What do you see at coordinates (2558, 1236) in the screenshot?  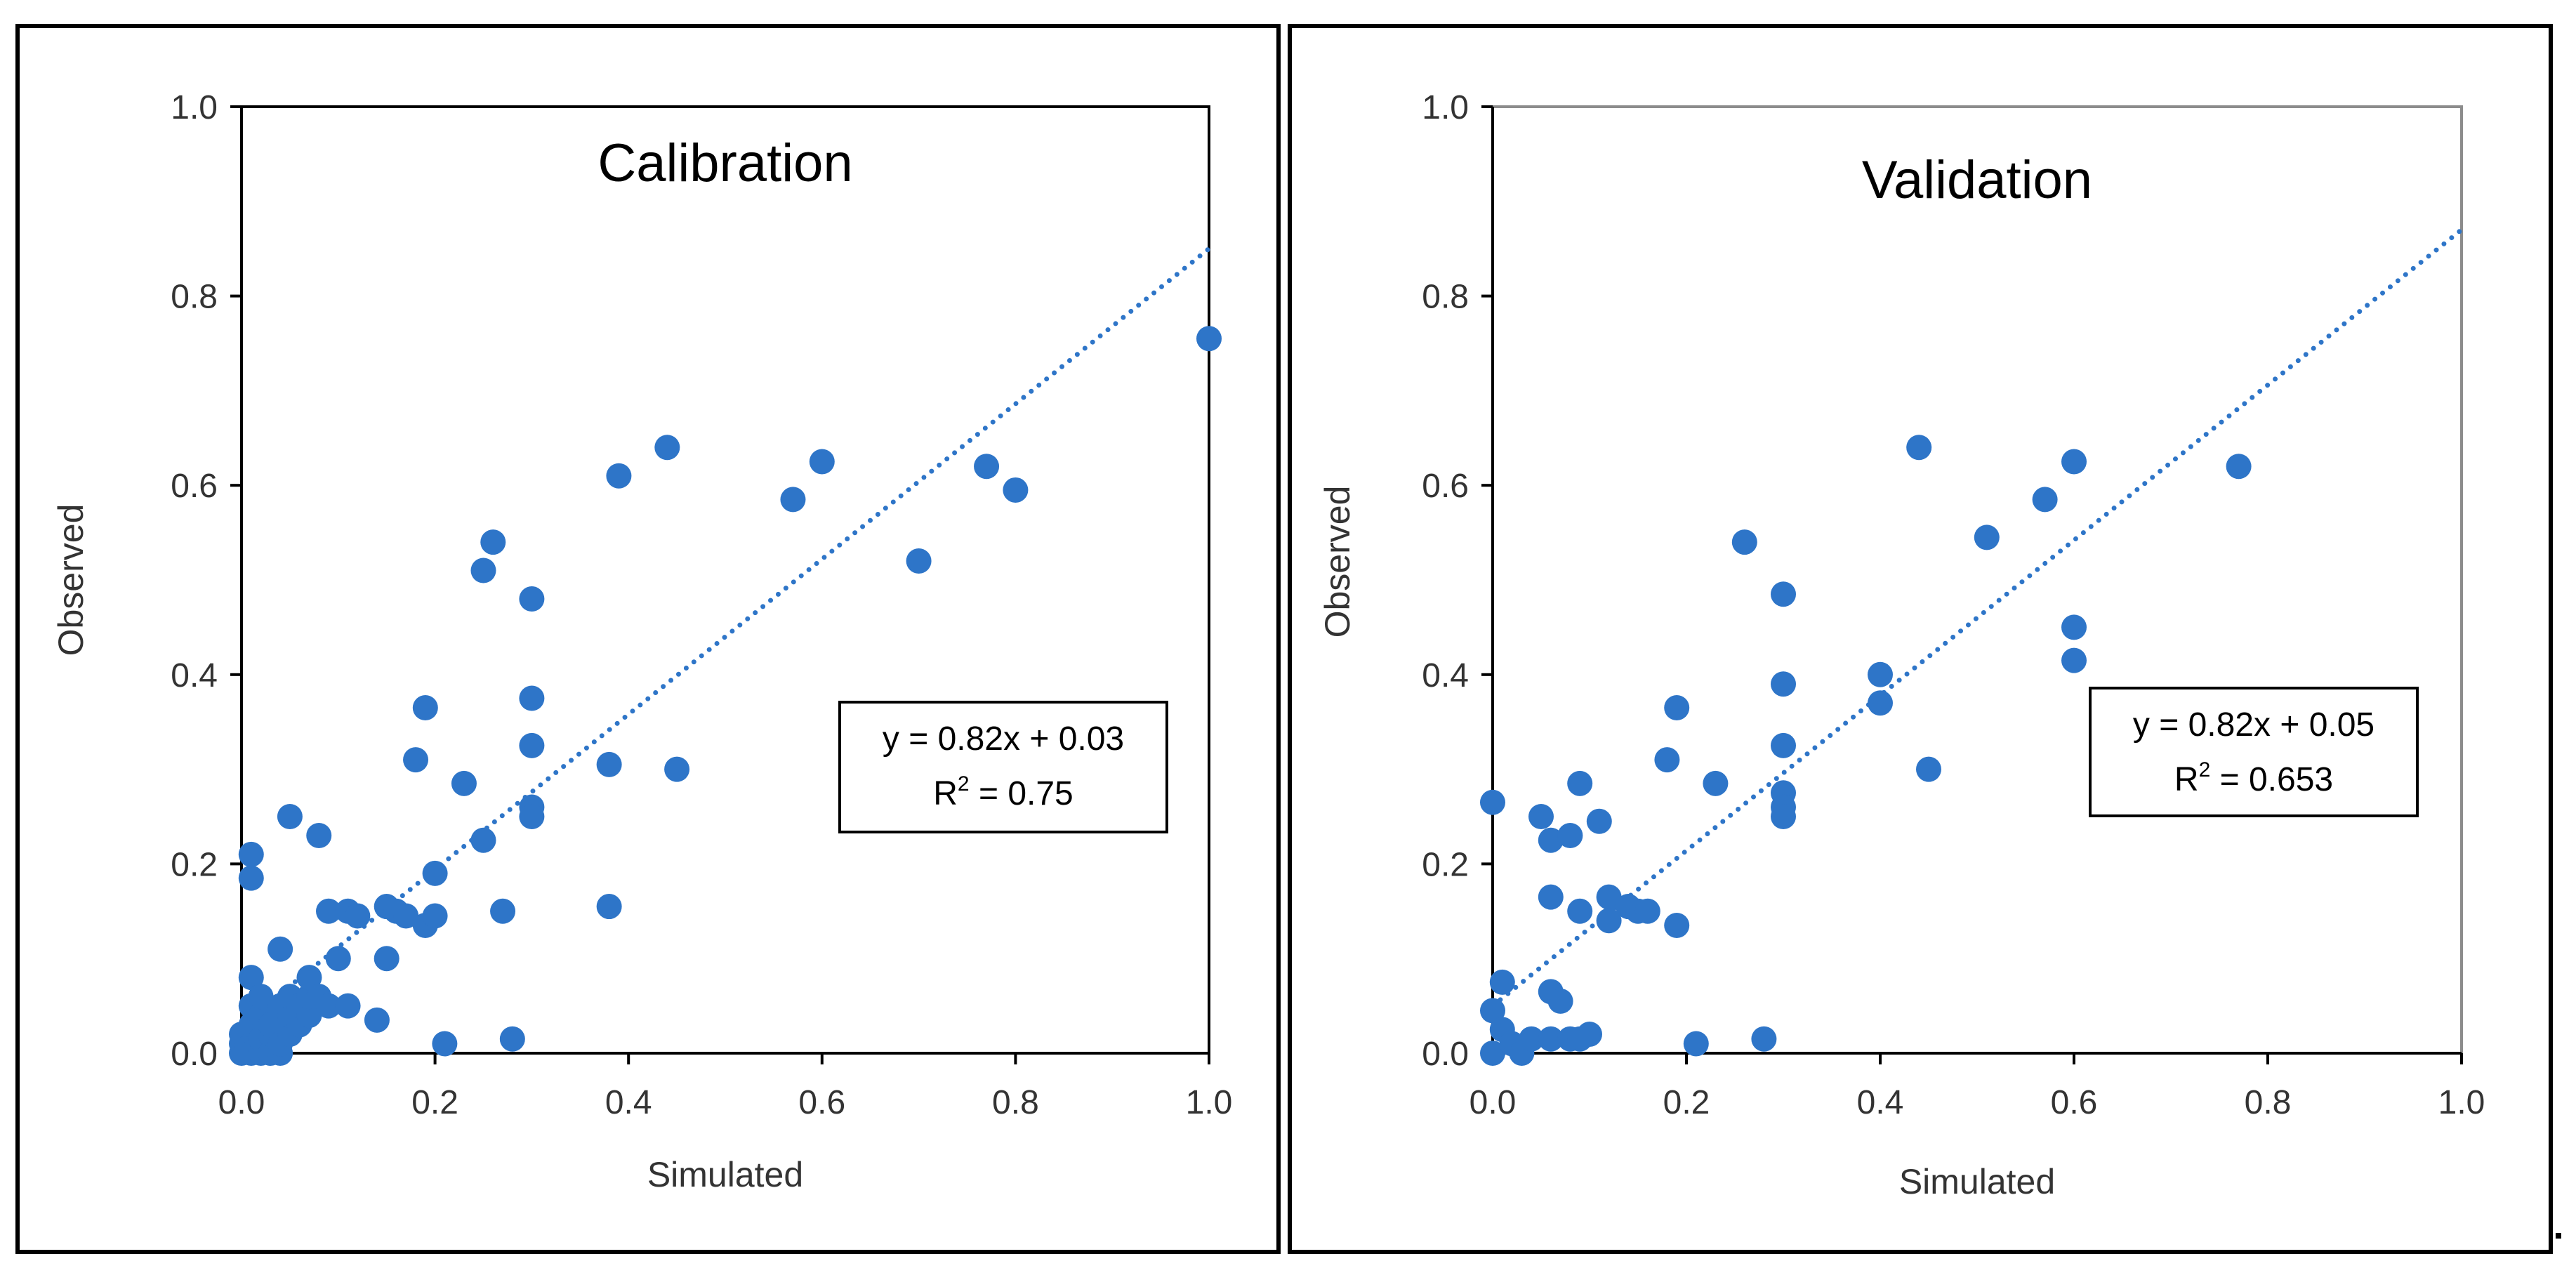 I see `trailing-period` at bounding box center [2558, 1236].